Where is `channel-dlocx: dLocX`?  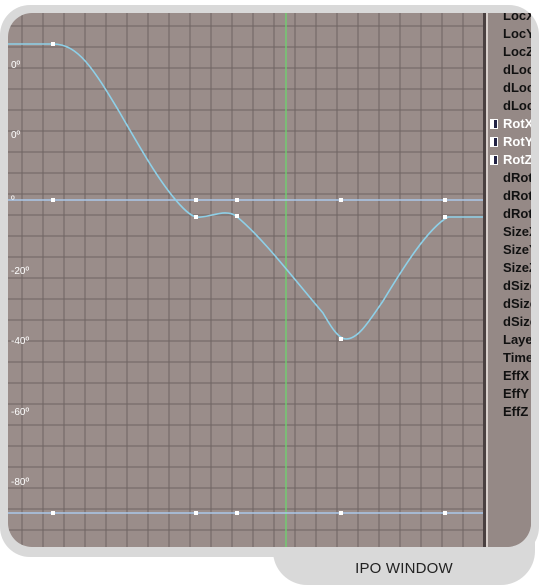 channel-dlocx: dLocX is located at coordinates (509, 70).